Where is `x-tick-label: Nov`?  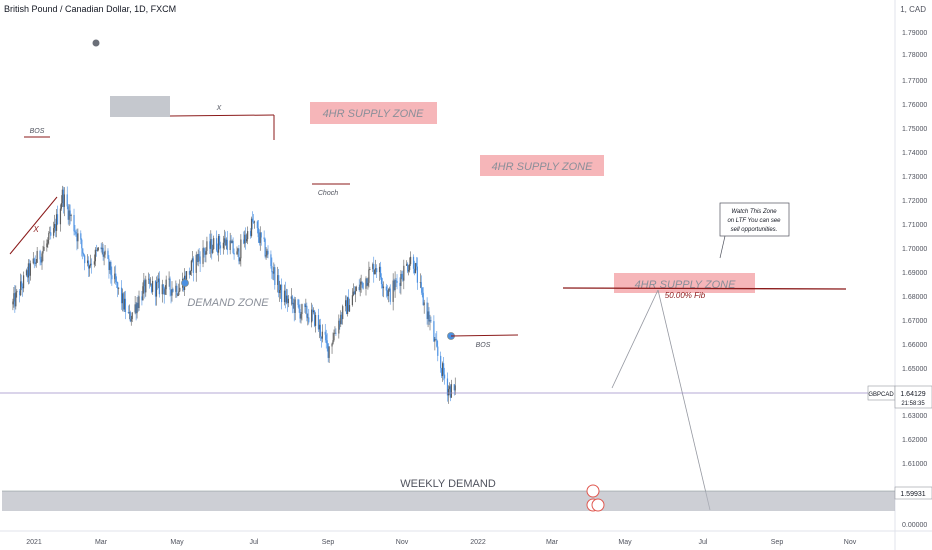 x-tick-label: Nov is located at coordinates (402, 542).